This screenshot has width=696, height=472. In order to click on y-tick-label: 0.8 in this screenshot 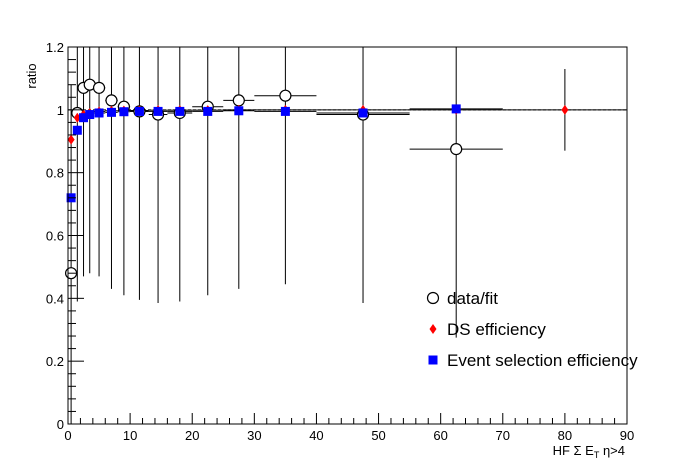, I will do `click(55, 173)`.